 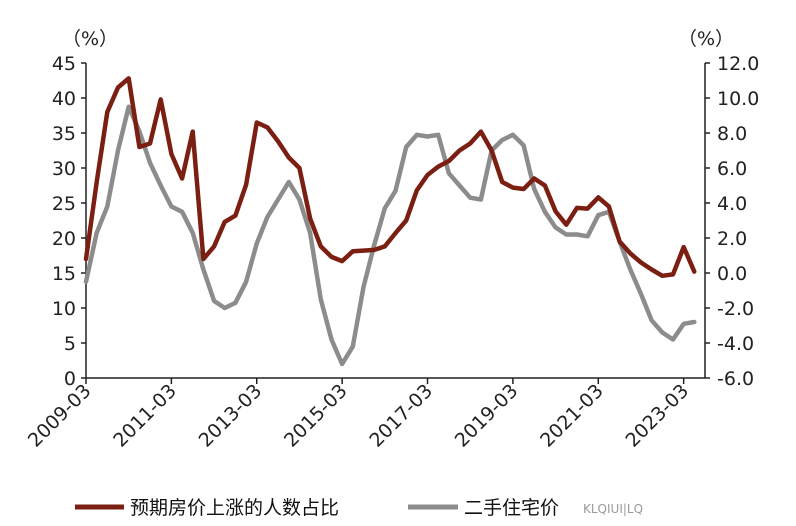 What do you see at coordinates (64, 134) in the screenshot?
I see `left-tick-label: 35` at bounding box center [64, 134].